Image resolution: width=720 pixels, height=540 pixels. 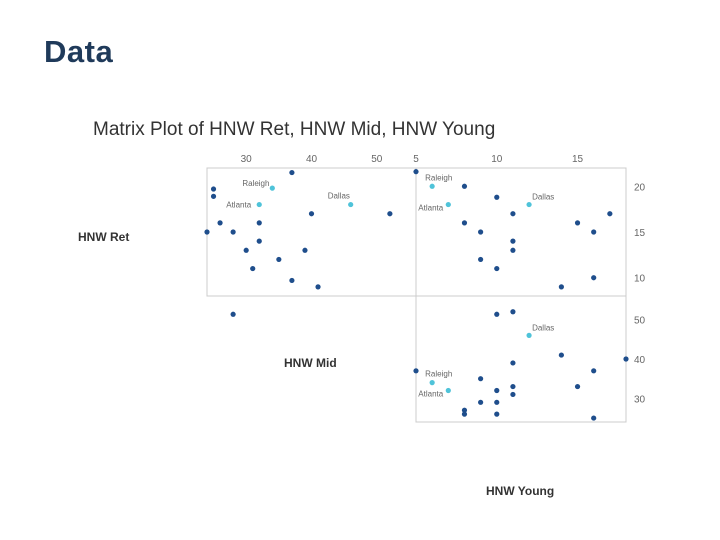 I want to click on variable-label: HNW Ret, so click(x=103, y=237).